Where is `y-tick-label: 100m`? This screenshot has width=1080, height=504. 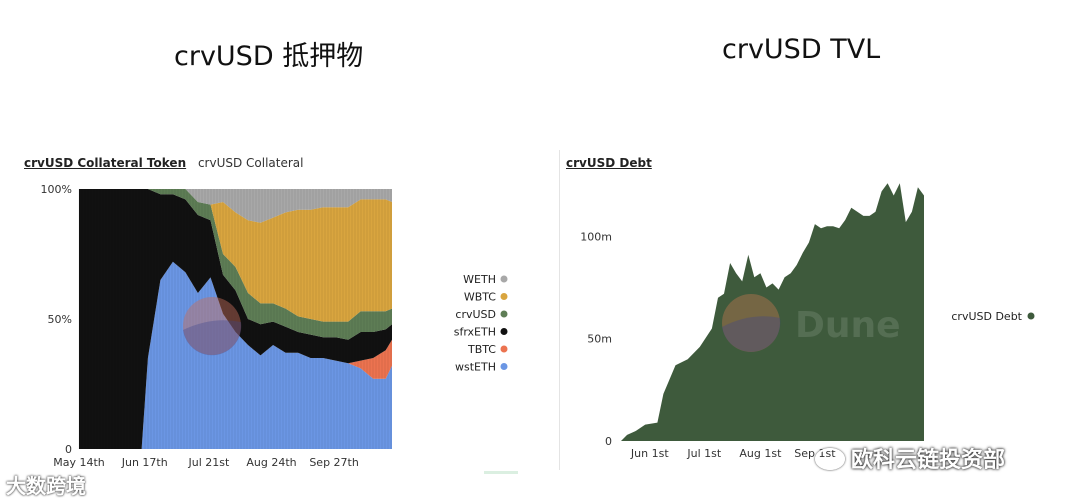 y-tick-label: 100m is located at coordinates (596, 236).